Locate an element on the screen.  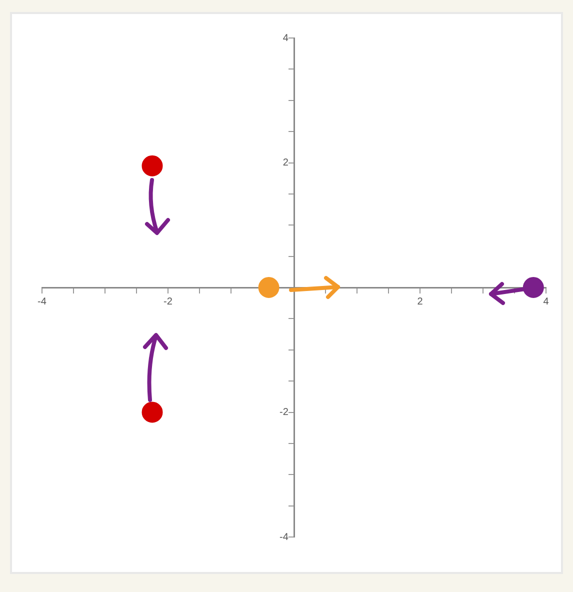
x-tick-label: -4 is located at coordinates (42, 302).